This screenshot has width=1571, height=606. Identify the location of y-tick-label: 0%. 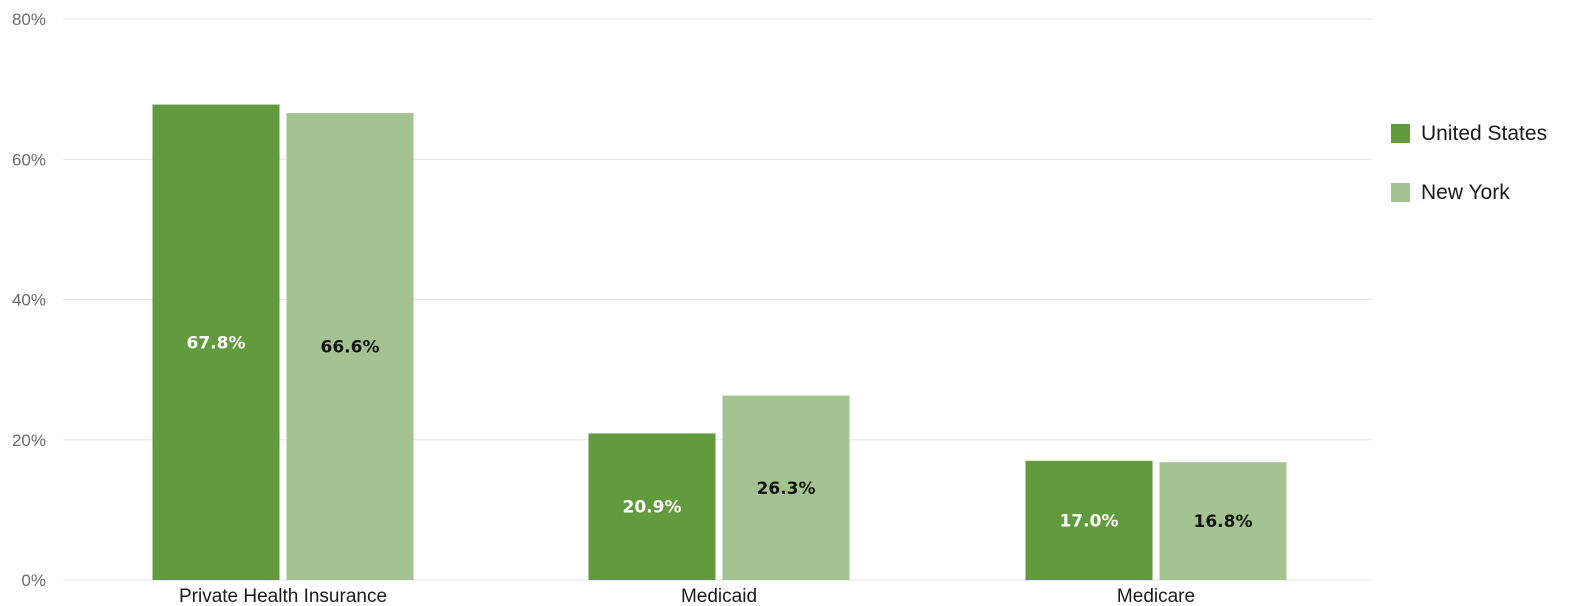
(33, 580).